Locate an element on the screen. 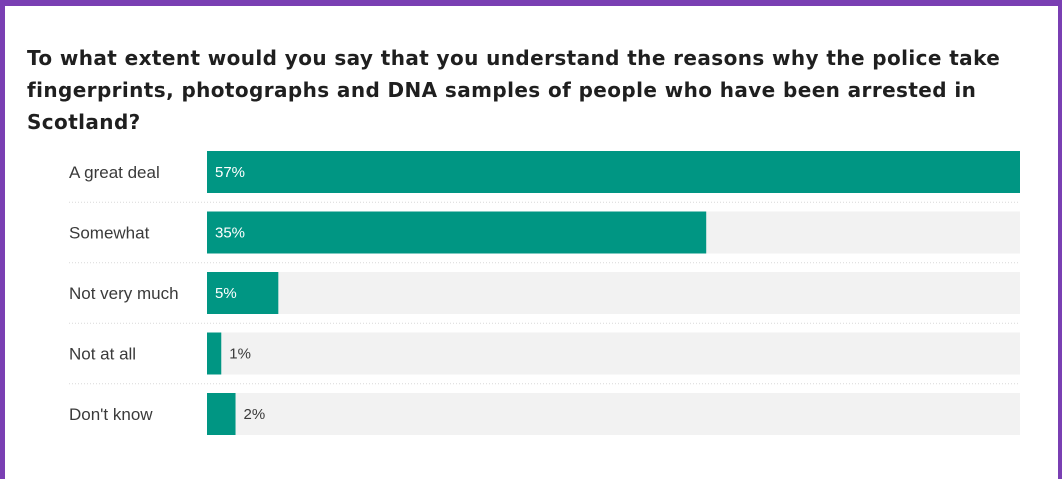 Image resolution: width=1062 pixels, height=479 pixels. category-label: Not very much is located at coordinates (124, 293).